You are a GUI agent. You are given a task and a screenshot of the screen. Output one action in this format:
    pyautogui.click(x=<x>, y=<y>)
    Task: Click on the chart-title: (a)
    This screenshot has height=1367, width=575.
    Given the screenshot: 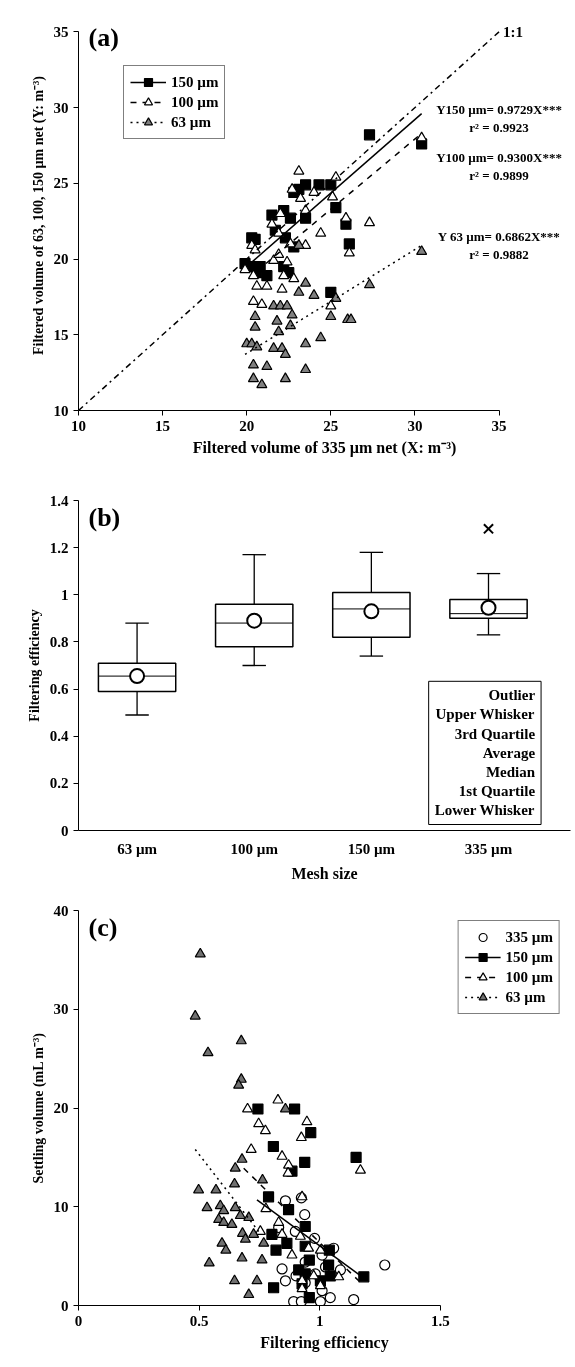 What is the action you would take?
    pyautogui.click(x=103, y=37)
    